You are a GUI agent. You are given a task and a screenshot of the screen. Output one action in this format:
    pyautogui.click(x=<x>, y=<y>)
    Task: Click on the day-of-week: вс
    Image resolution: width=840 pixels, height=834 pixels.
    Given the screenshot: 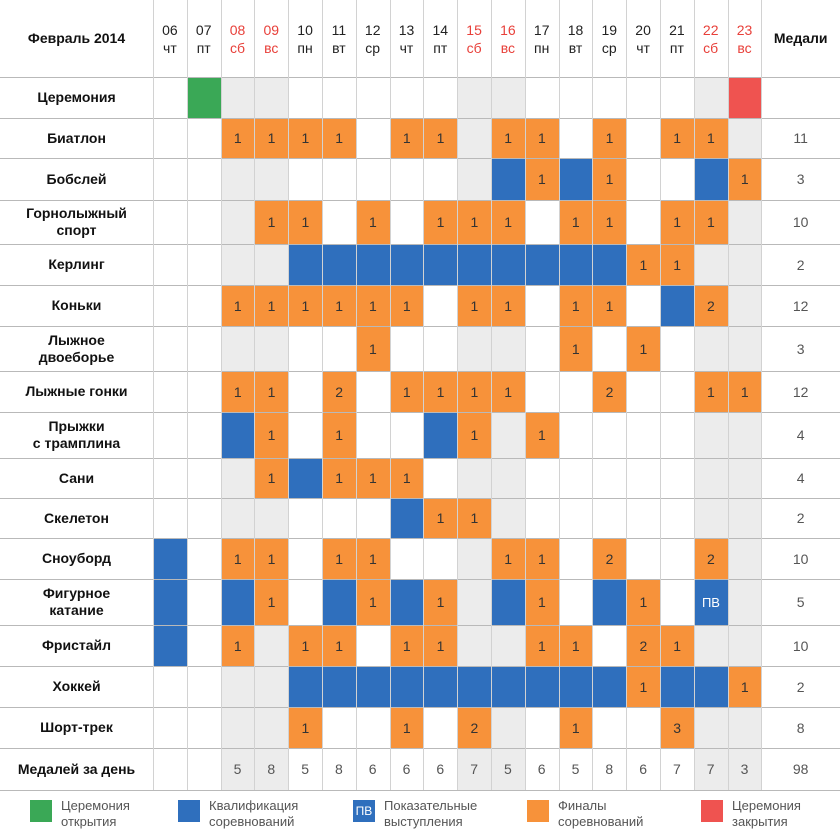 What is the action you would take?
    pyautogui.click(x=271, y=47)
    